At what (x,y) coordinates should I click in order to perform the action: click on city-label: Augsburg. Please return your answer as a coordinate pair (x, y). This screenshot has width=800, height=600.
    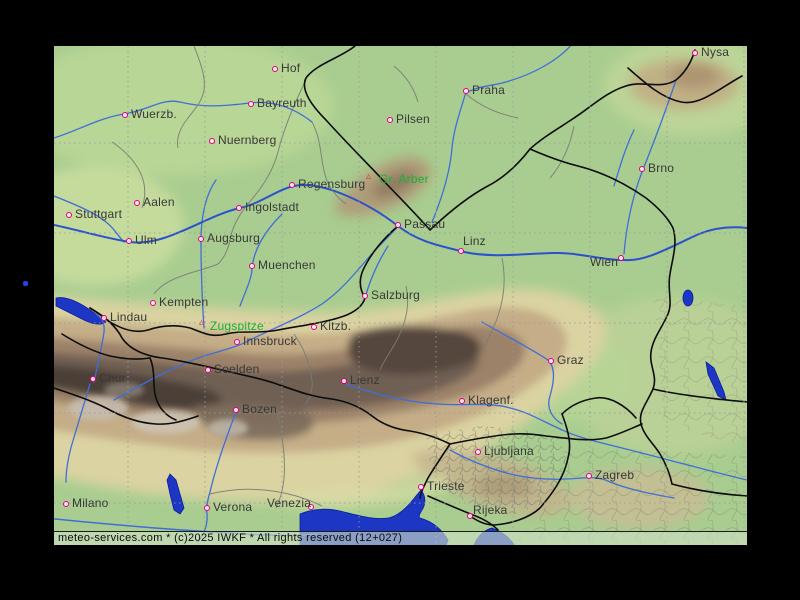
    Looking at the image, I should click on (233, 238).